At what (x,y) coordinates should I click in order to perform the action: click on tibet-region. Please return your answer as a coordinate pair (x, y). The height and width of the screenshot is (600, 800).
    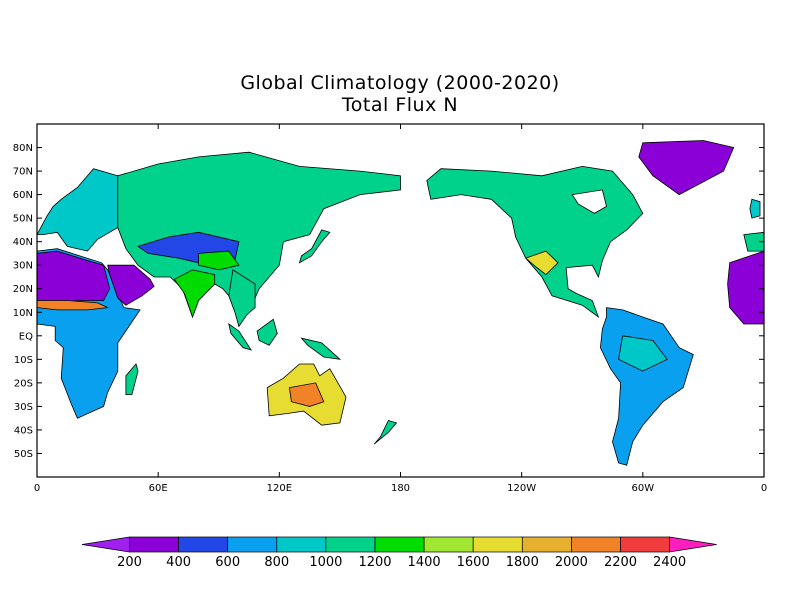
    Looking at the image, I should click on (219, 260).